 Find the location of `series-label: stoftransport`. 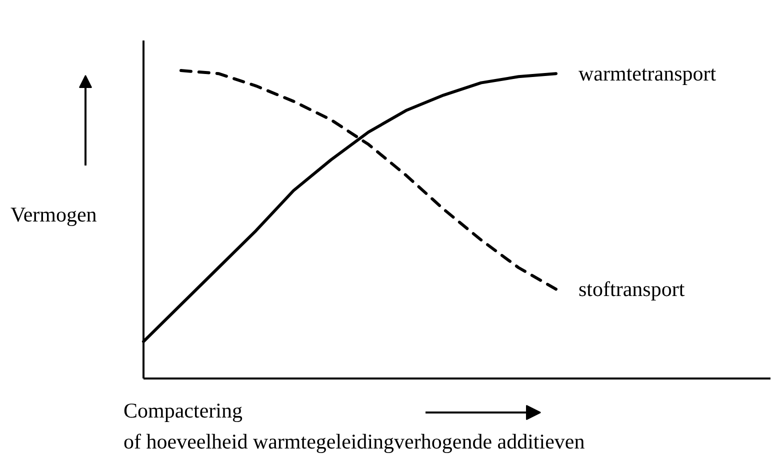

series-label: stoftransport is located at coordinates (631, 289).